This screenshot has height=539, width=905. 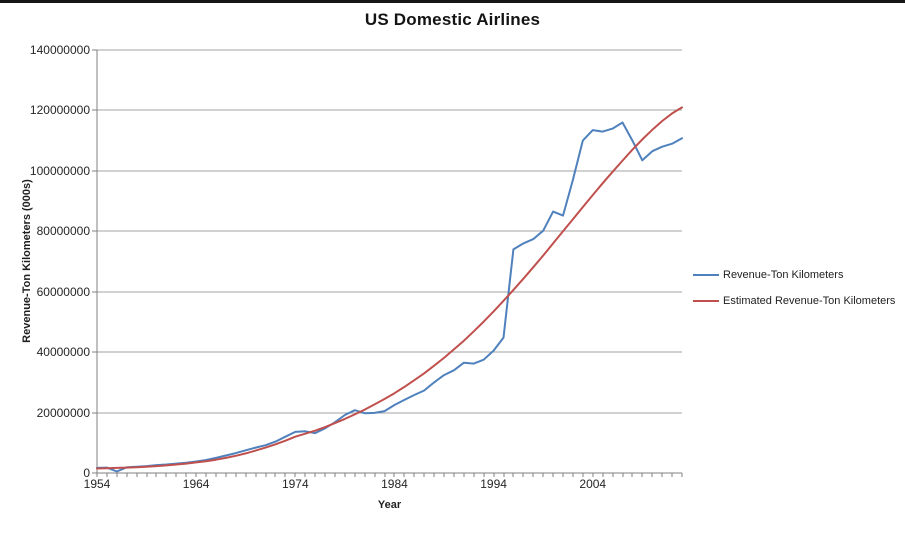 I want to click on y-tick-label: 120000000, so click(x=59, y=110).